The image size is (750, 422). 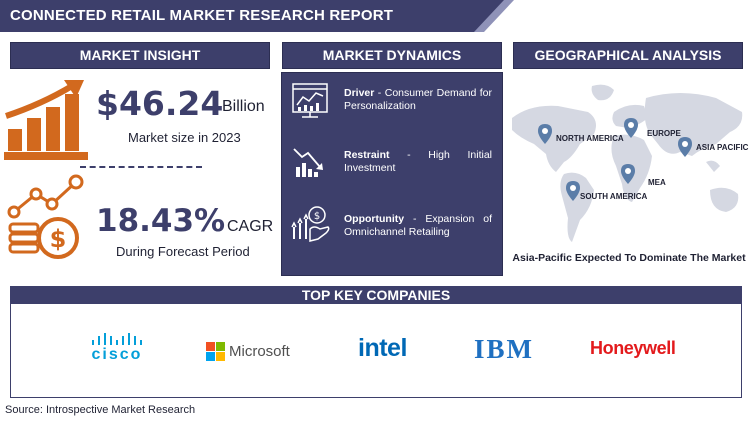 I want to click on title-bar, so click(x=252, y=16).